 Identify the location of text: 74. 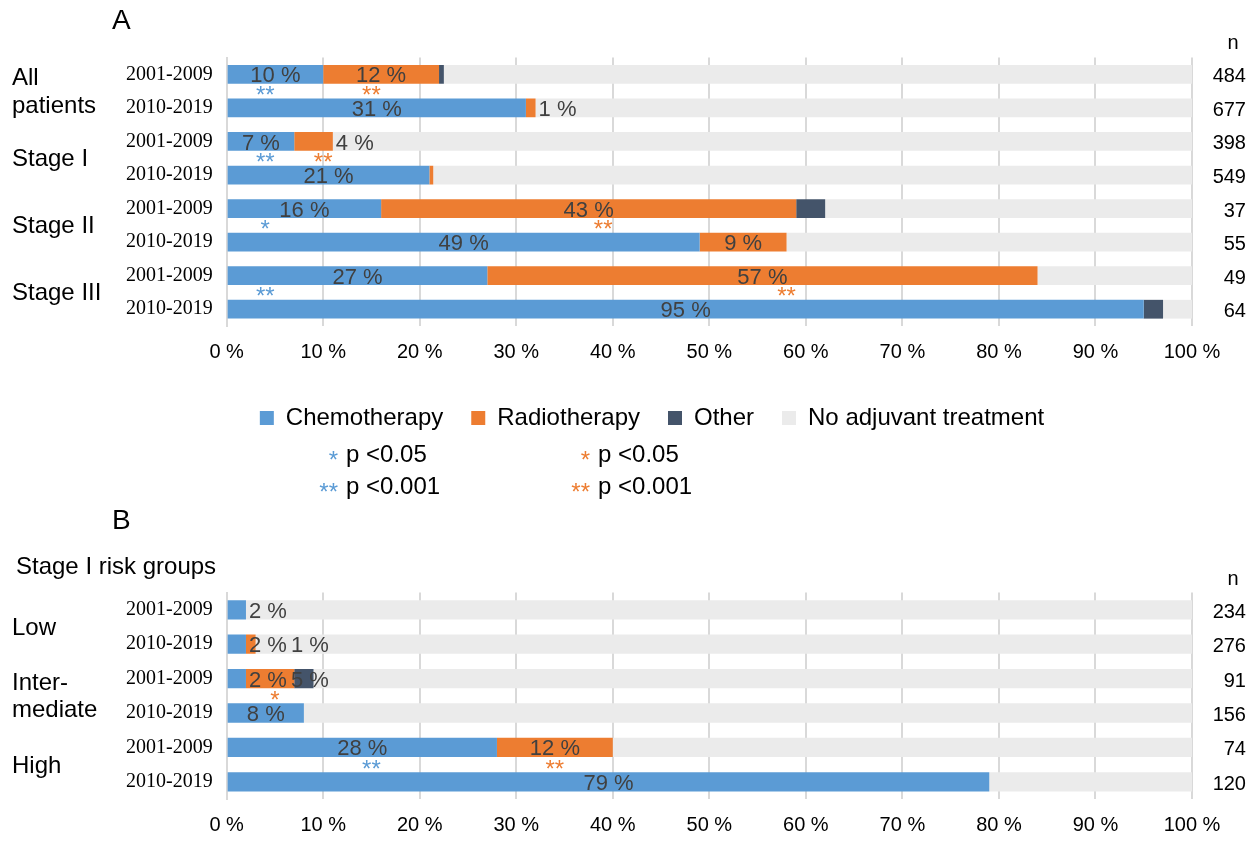
(1234, 748).